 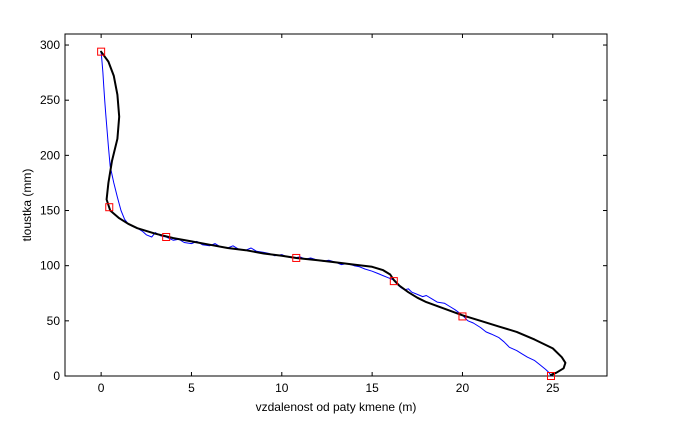 I want to click on y-tick-label: 100, so click(x=50, y=266).